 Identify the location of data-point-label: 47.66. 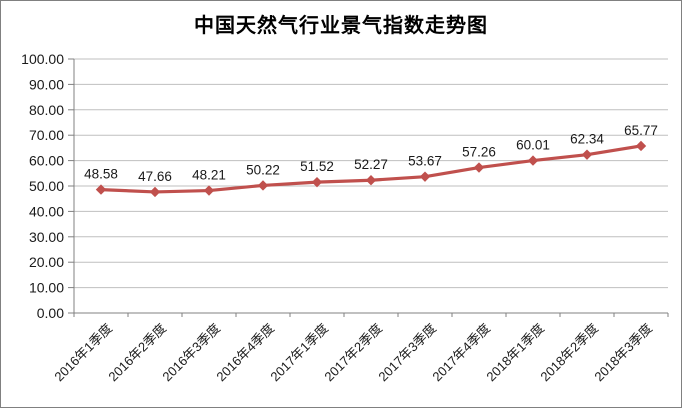
(155, 176).